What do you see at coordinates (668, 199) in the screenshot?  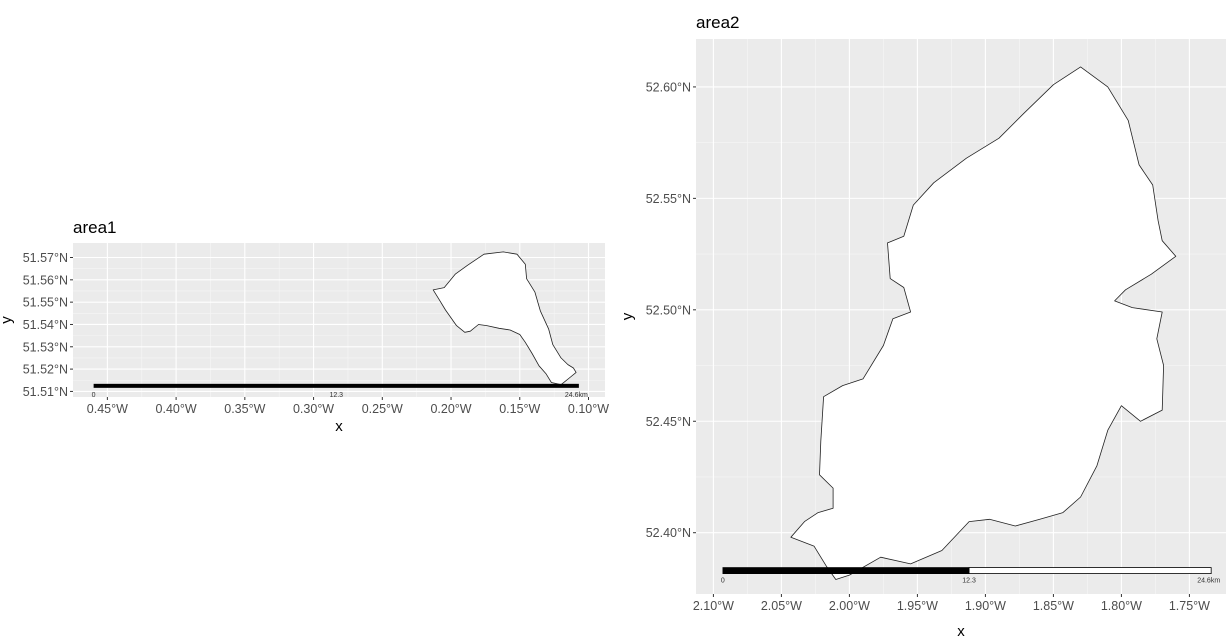 I see `area2-y-tick-label: 52.55°N` at bounding box center [668, 199].